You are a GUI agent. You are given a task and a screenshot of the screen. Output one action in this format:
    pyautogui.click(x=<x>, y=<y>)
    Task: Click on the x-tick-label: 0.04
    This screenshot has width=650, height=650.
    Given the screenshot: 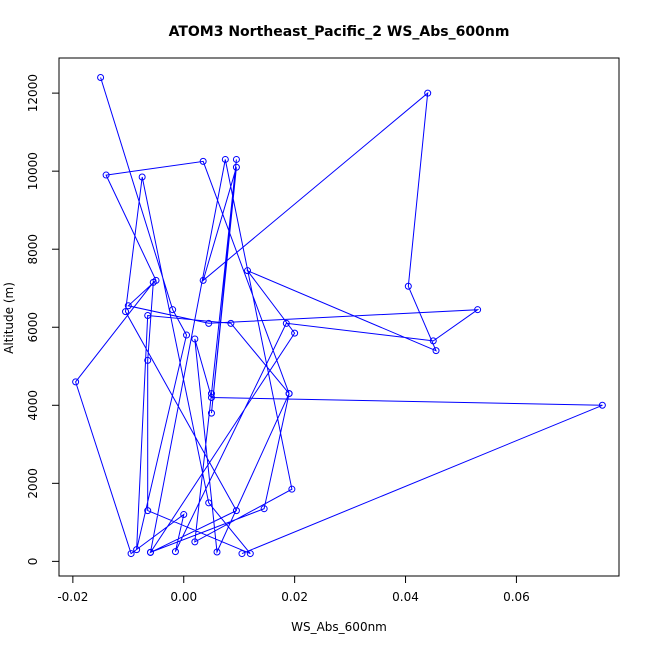 What is the action you would take?
    pyautogui.click(x=405, y=597)
    